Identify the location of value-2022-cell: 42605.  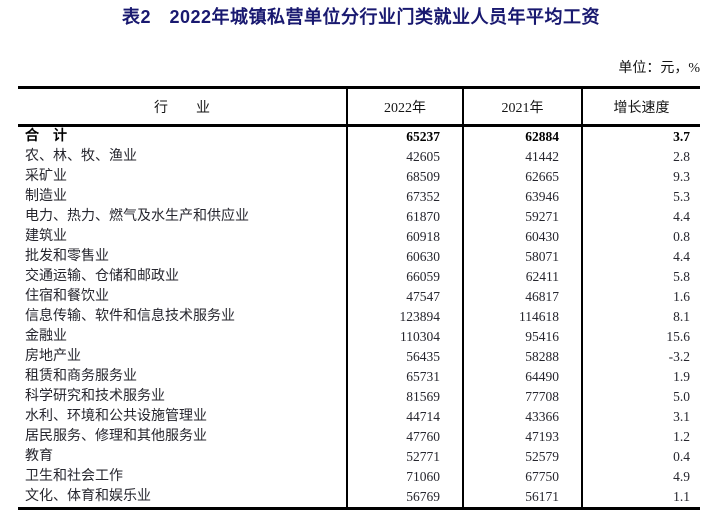
(404, 157).